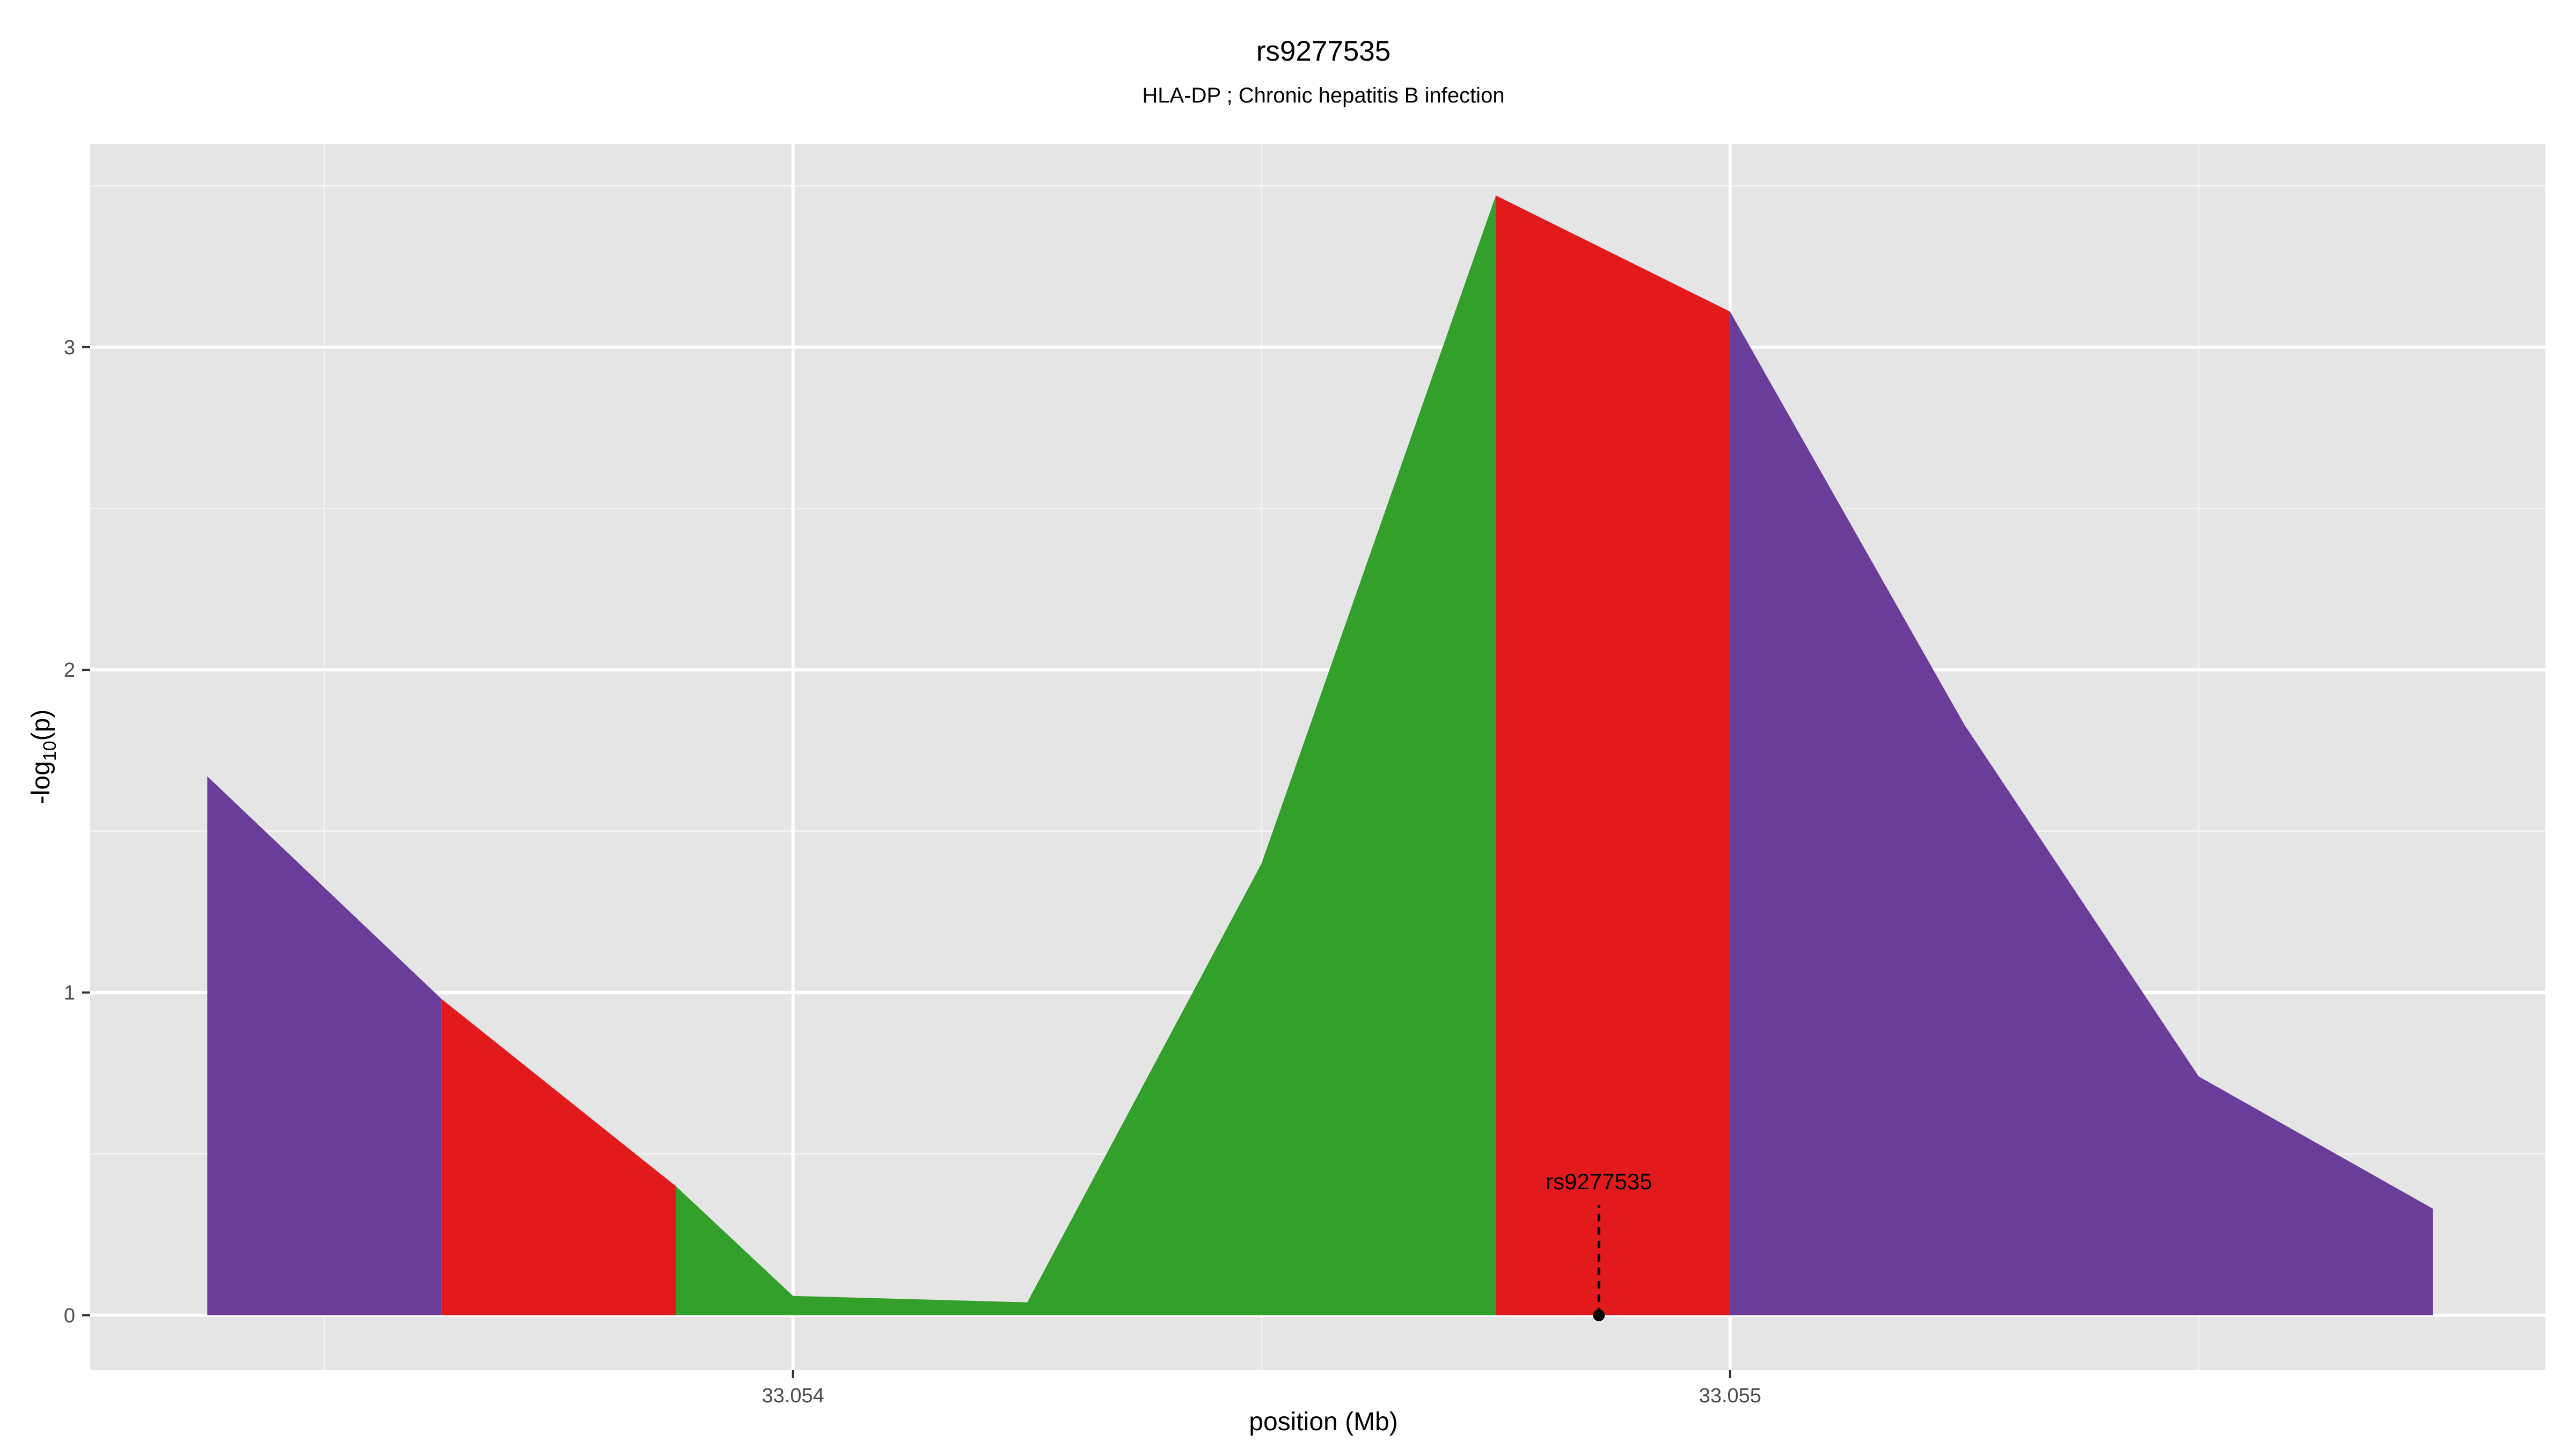 Image resolution: width=2576 pixels, height=1449 pixels. What do you see at coordinates (69, 347) in the screenshot?
I see `y-tick-label: 3` at bounding box center [69, 347].